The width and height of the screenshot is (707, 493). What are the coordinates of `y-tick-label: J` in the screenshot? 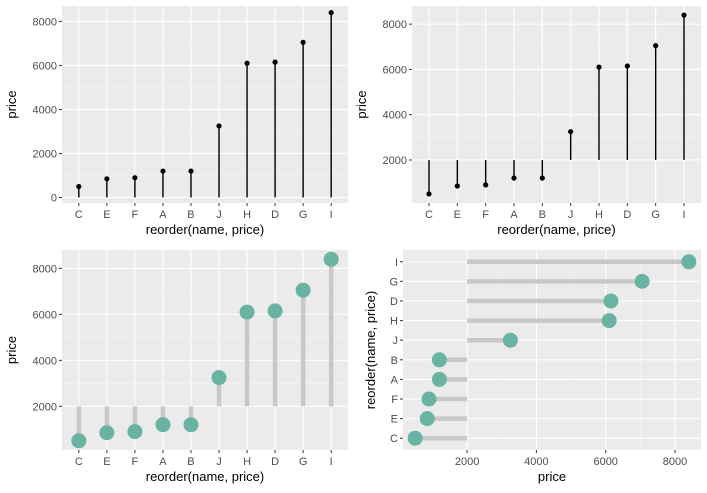 It's located at (396, 341).